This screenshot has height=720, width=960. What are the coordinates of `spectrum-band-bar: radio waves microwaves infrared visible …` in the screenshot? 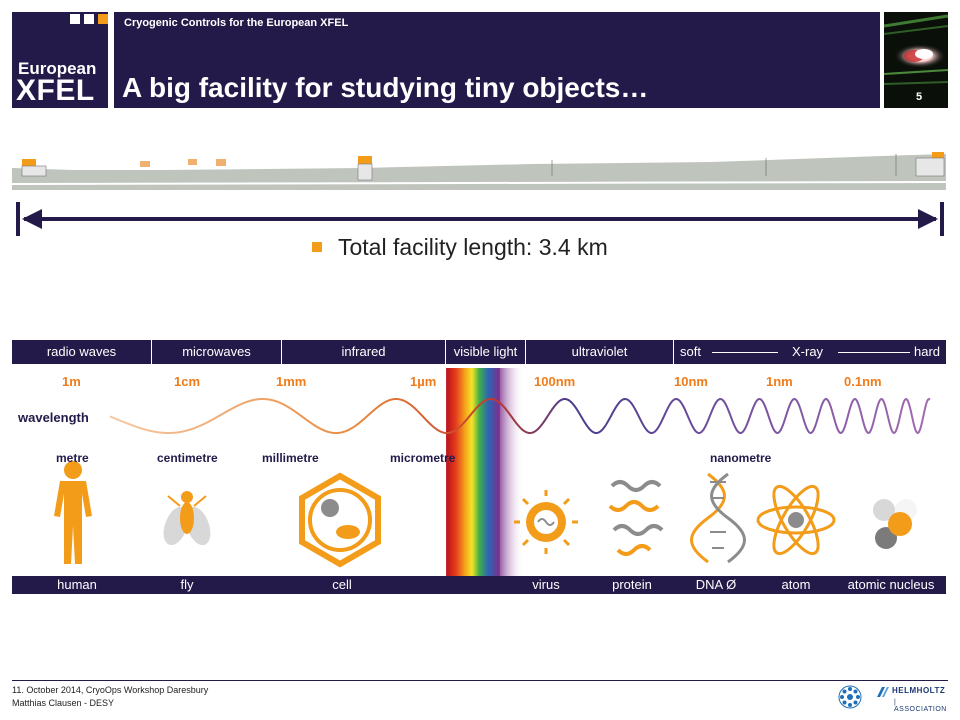 It's located at (479, 352).